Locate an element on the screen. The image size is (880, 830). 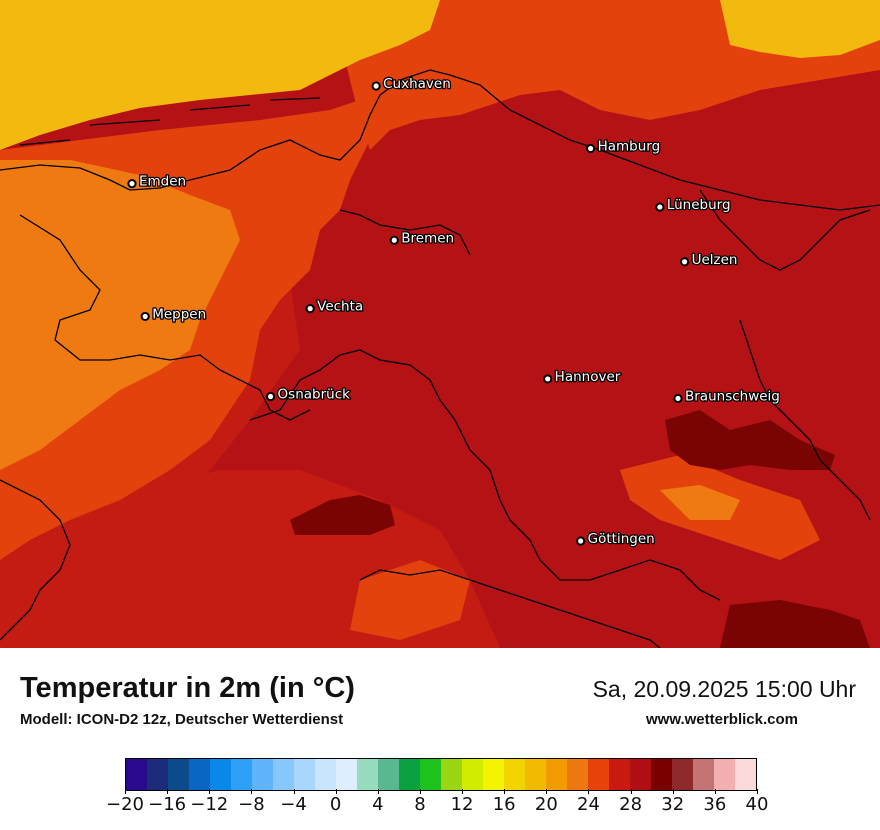
colorbar-tick-label: 8 is located at coordinates (420, 804).